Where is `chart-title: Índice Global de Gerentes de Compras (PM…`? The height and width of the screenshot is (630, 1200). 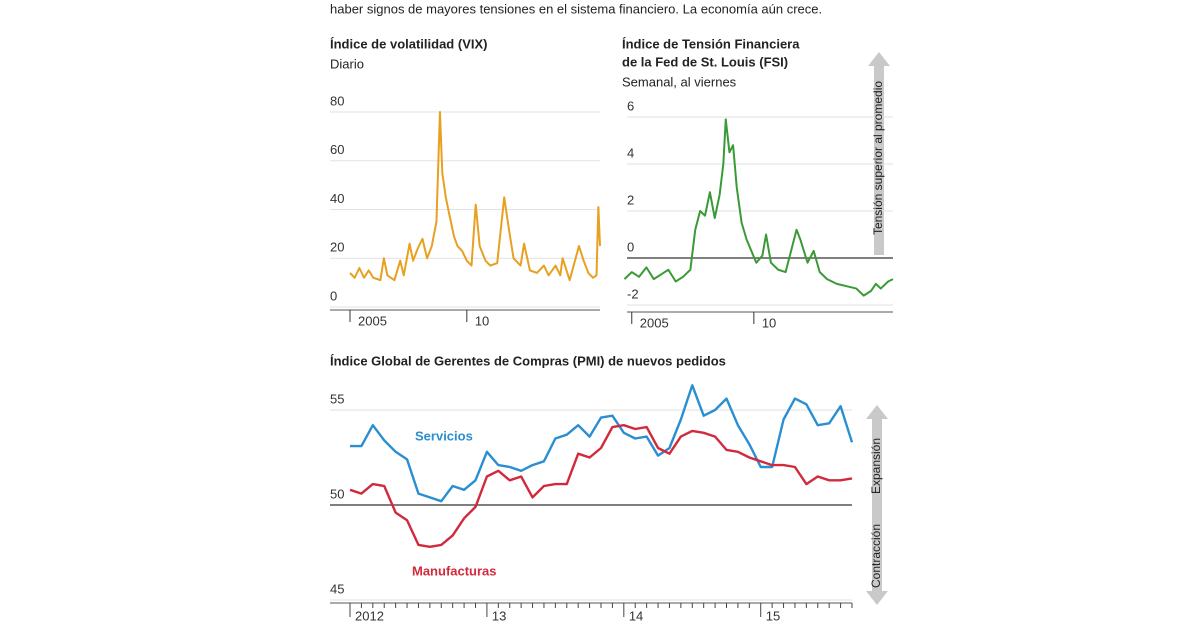
chart-title: Índice Global de Gerentes de Compras (PM… is located at coordinates (528, 360).